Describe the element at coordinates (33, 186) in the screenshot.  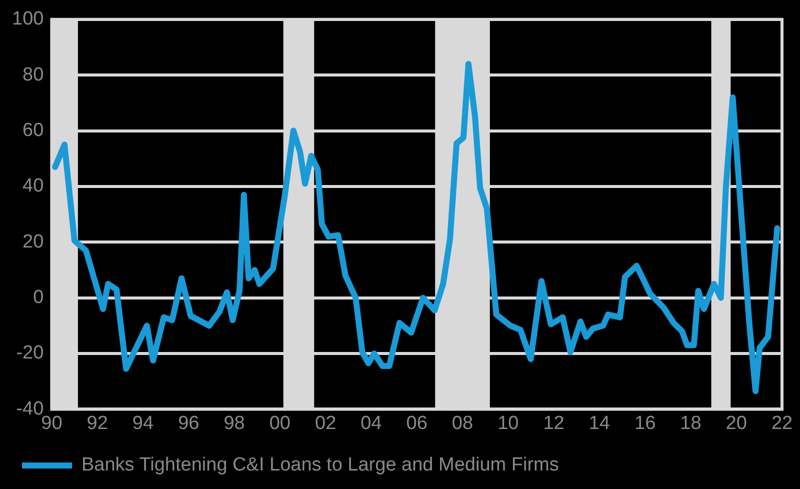
I see `y-tick-label: 40` at that location.